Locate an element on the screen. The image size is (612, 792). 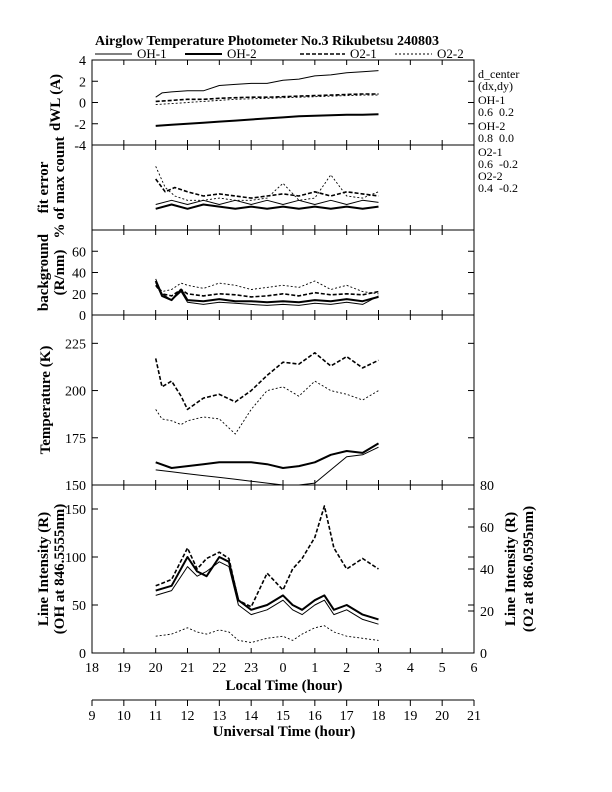
universal-time-tick-label: 12 is located at coordinates (188, 716).